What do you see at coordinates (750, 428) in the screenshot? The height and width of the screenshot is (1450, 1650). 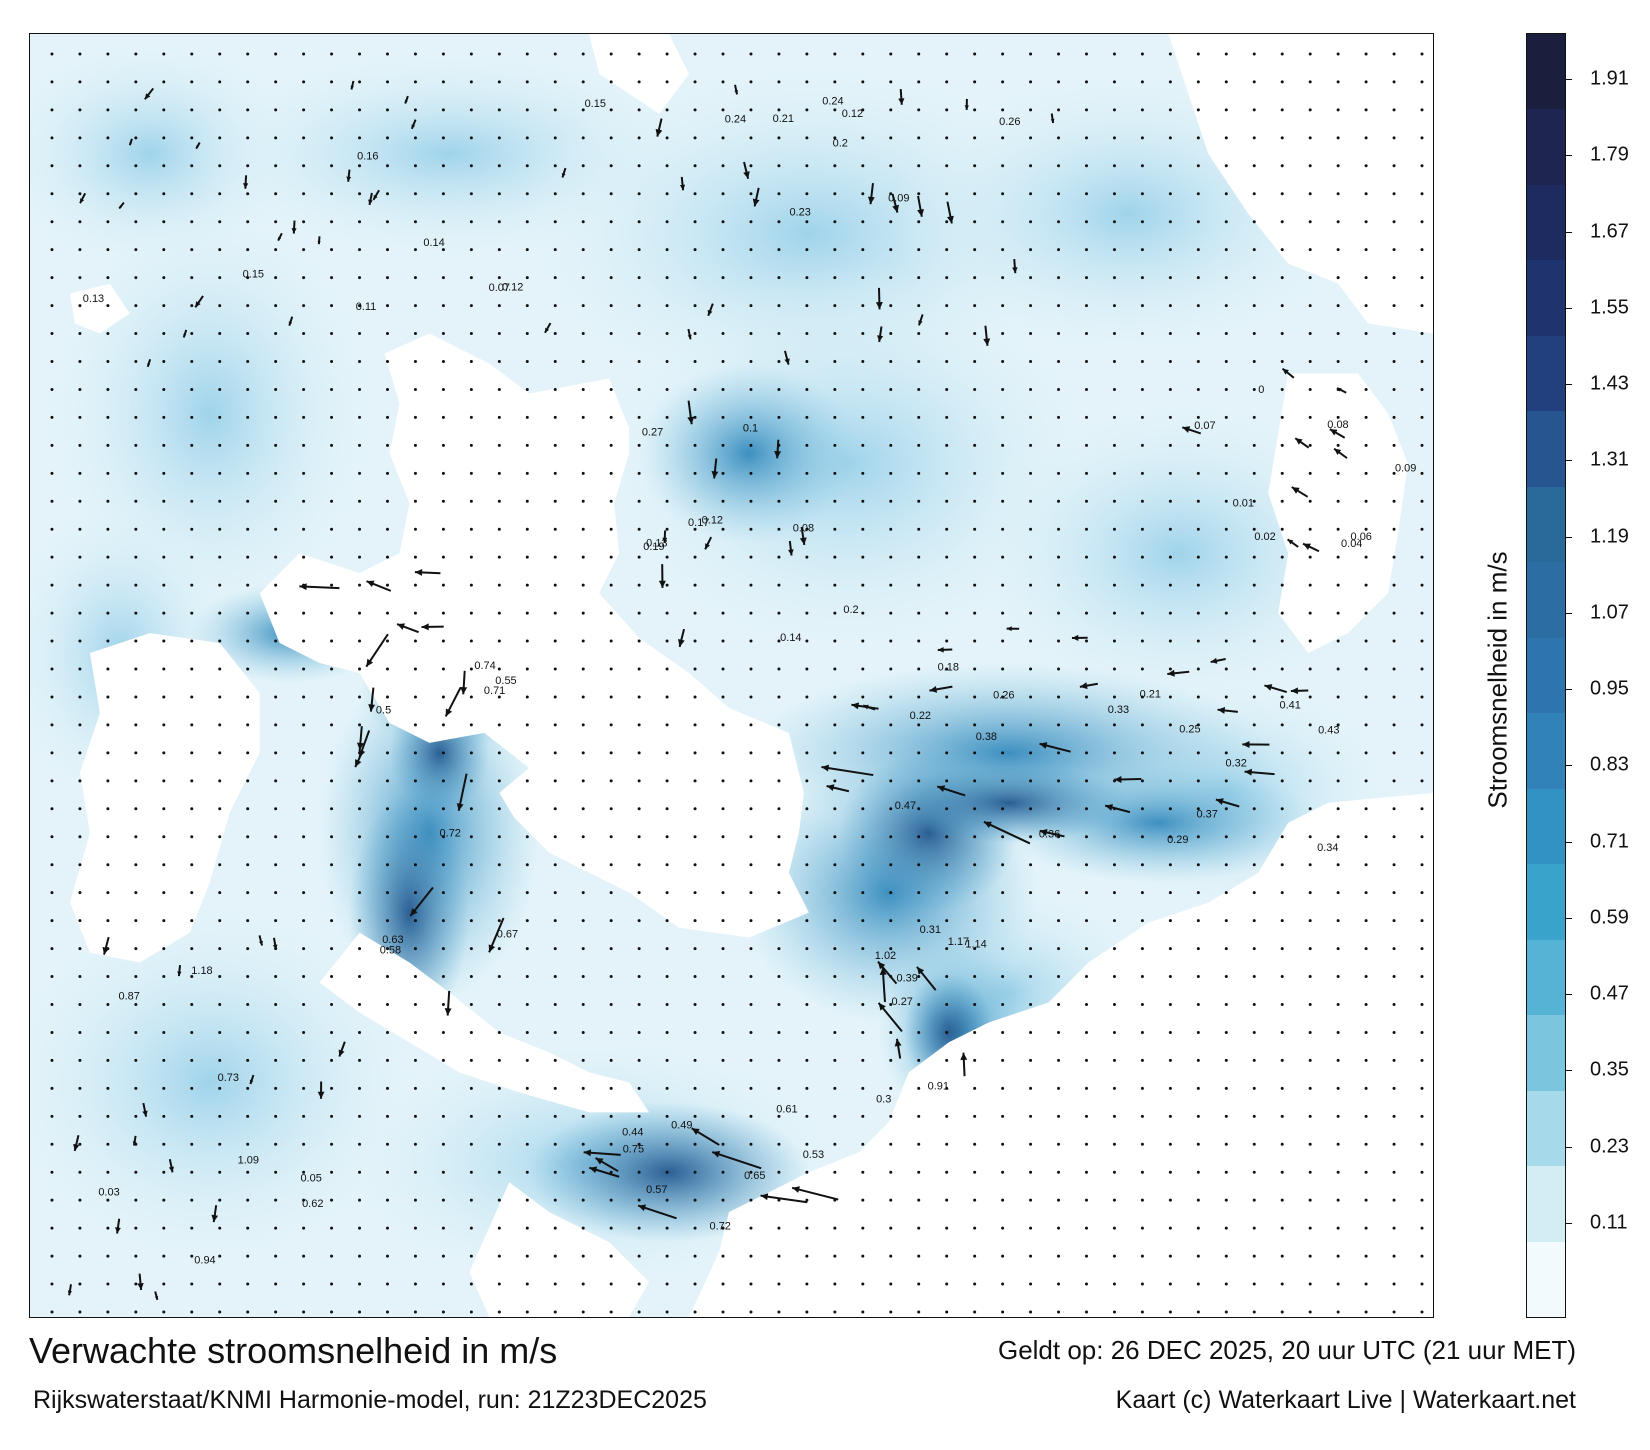 I see `speed-value-label: 0.1` at bounding box center [750, 428].